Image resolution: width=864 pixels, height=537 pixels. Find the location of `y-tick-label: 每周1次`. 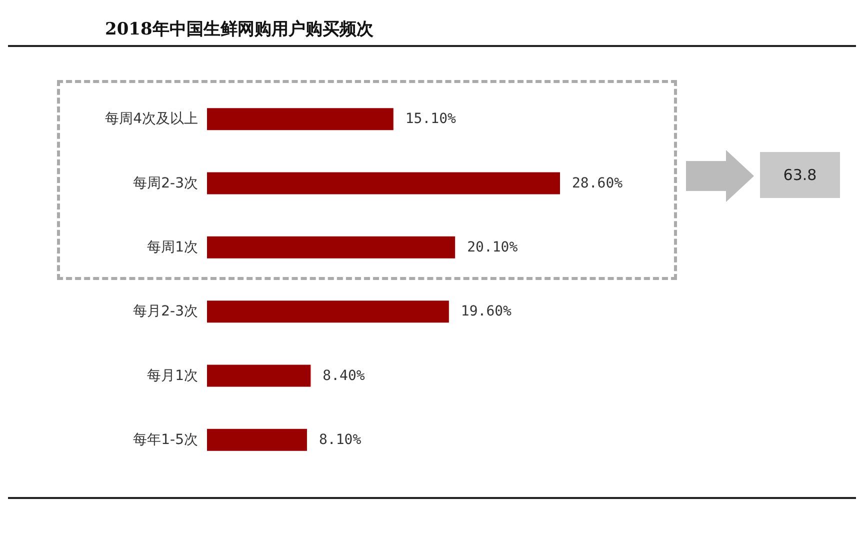

y-tick-label: 每周1次 is located at coordinates (172, 247).